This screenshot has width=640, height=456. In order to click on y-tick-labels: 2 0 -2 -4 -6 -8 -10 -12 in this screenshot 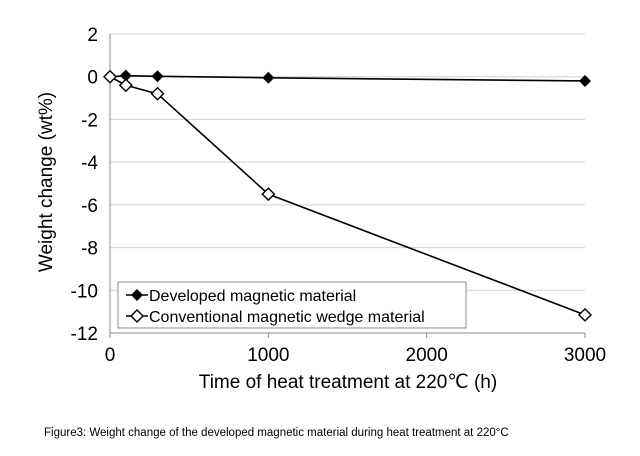, I will do `click(85, 185)`.